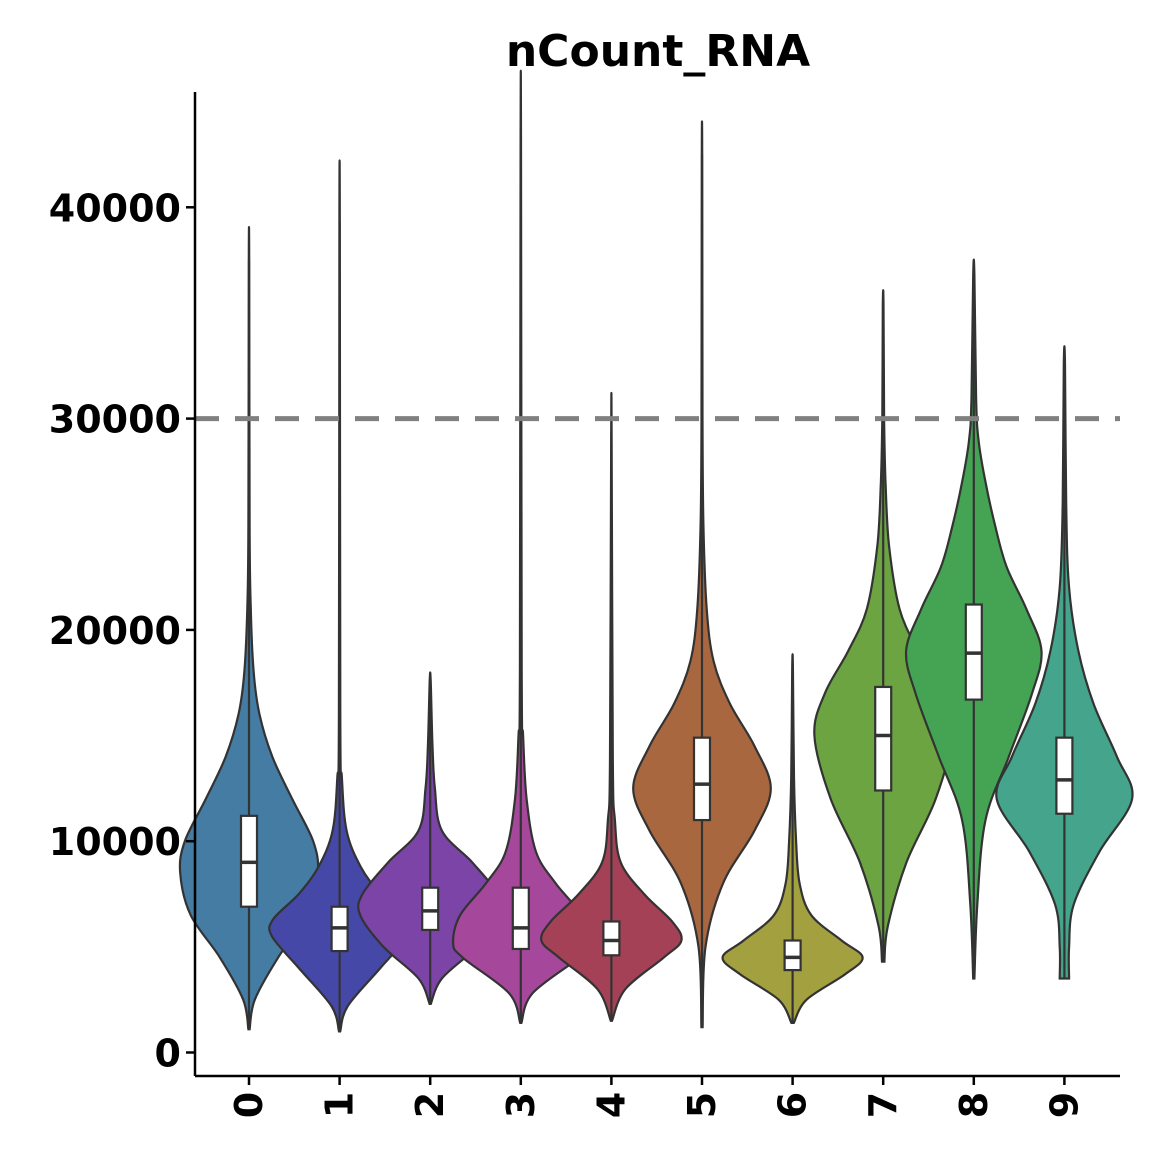 This screenshot has height=1152, width=1152. I want to click on y-axis: 0 10000 20000 30000 40000, so click(123, 584).